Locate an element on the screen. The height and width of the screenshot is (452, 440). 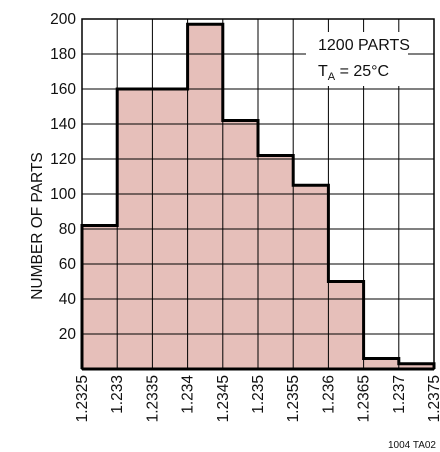
y-tick-label-7: 160 is located at coordinates (63, 89).